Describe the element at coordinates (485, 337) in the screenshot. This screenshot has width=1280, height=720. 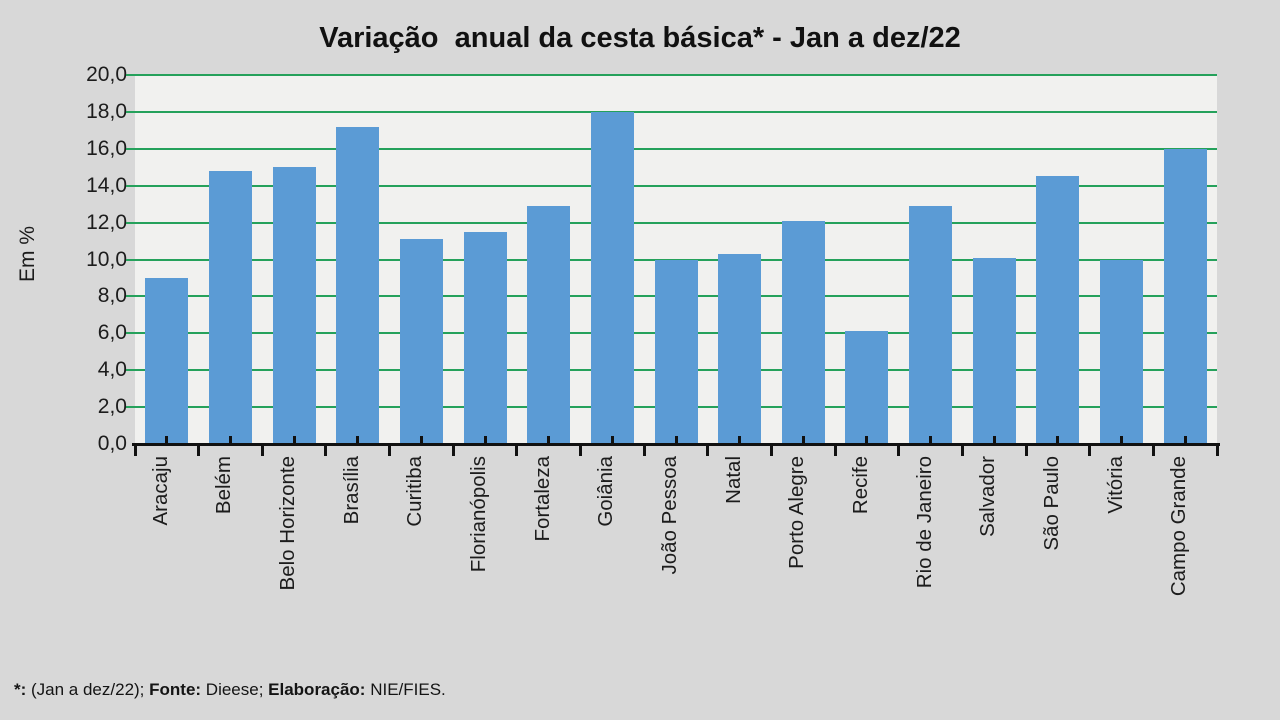
I see `bar-florian-polis` at that location.